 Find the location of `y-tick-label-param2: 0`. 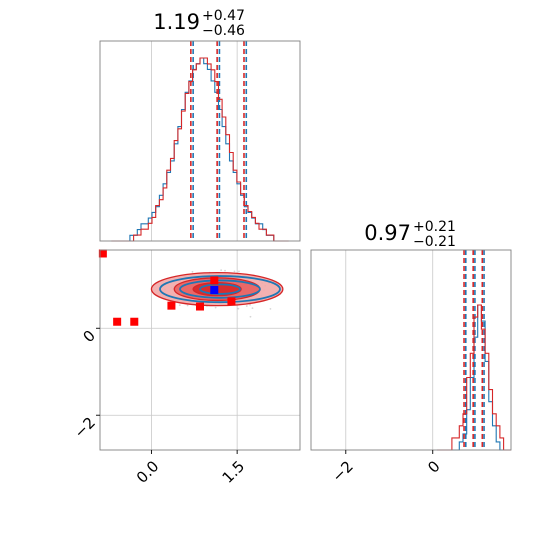

y-tick-label-param2: 0 is located at coordinates (89, 336).